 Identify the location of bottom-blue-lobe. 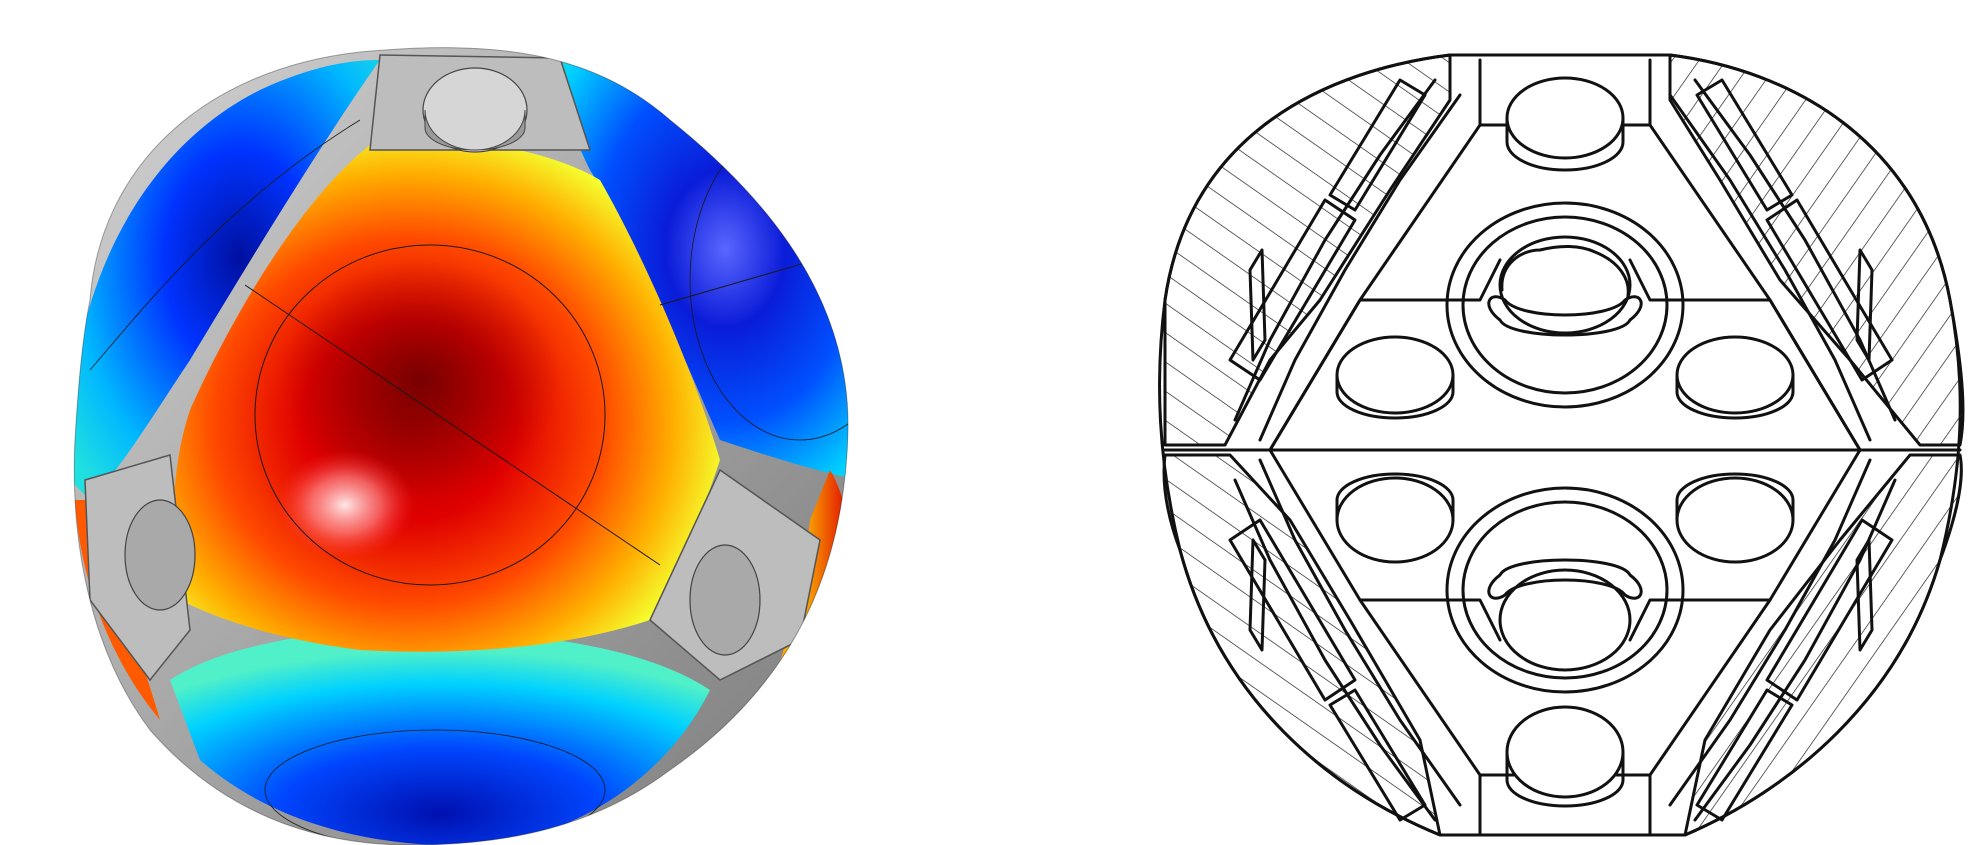
(440, 737).